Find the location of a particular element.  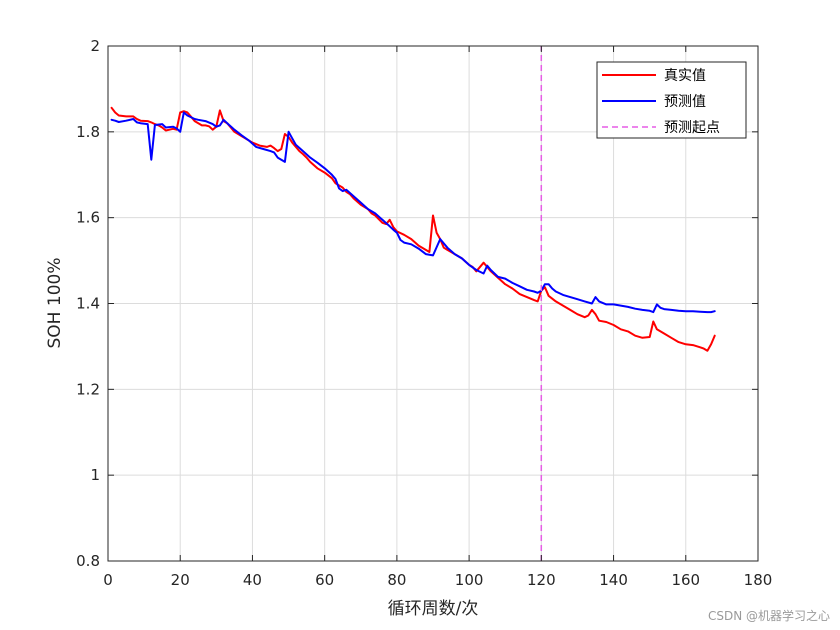

x-axis-label: 循环周数/次 is located at coordinates (433, 609).